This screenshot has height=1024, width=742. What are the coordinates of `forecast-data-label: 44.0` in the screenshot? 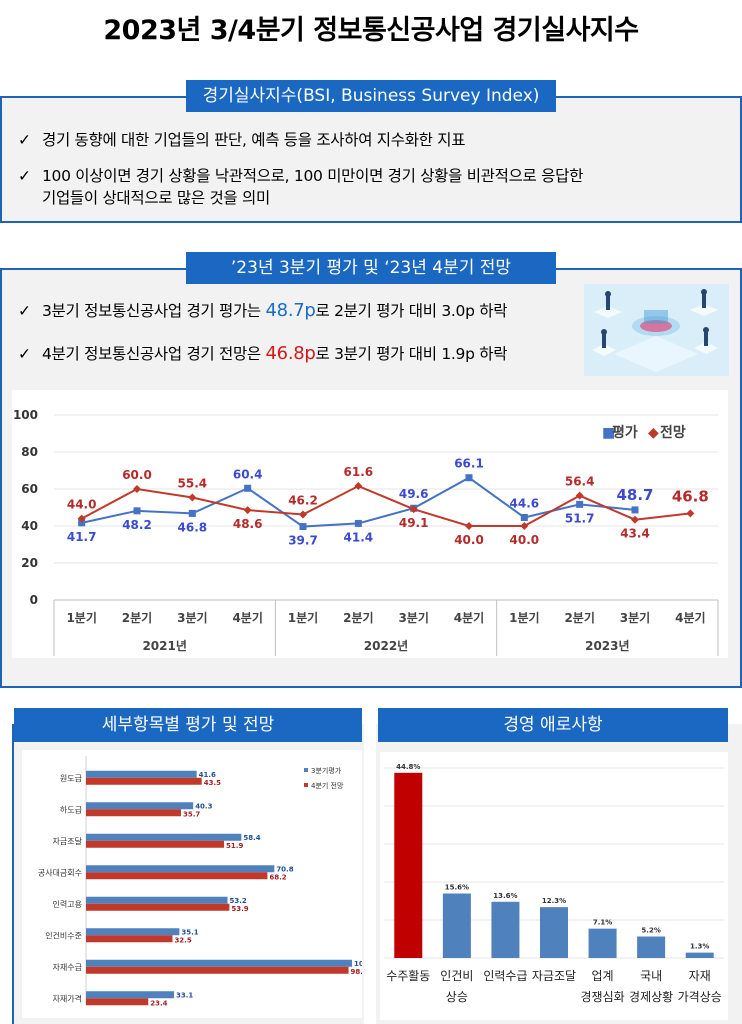 It's located at (82, 505).